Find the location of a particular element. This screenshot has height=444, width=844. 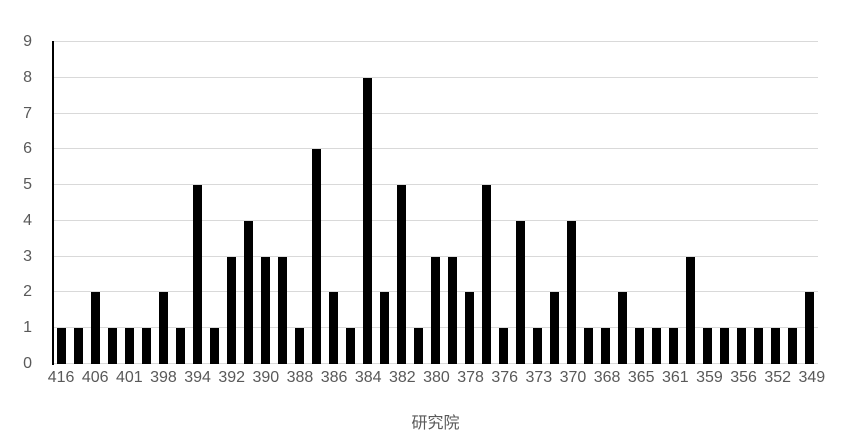

y-tick-label: 2 is located at coordinates (27, 292).